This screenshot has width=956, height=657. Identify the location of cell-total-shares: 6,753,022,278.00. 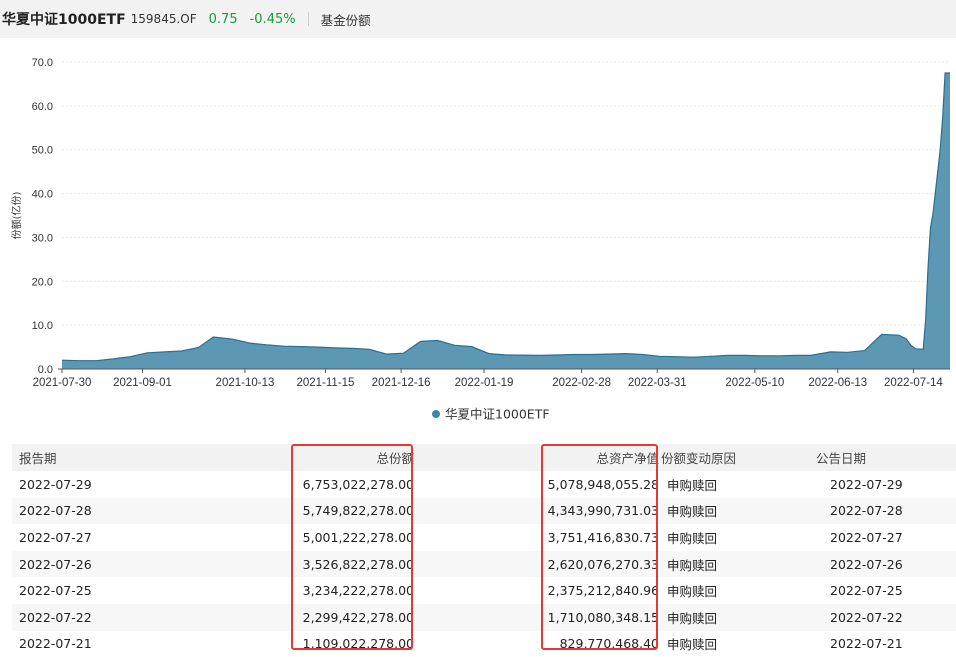
(358, 484).